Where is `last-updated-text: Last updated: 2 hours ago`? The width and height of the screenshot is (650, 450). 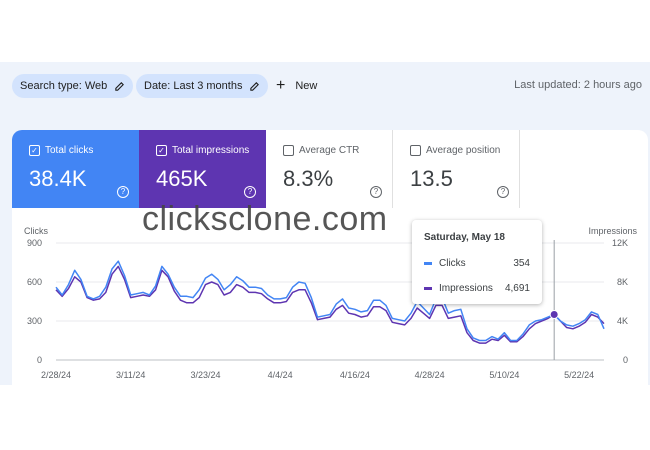 last-updated-text: Last updated: 2 hours ago is located at coordinates (578, 85).